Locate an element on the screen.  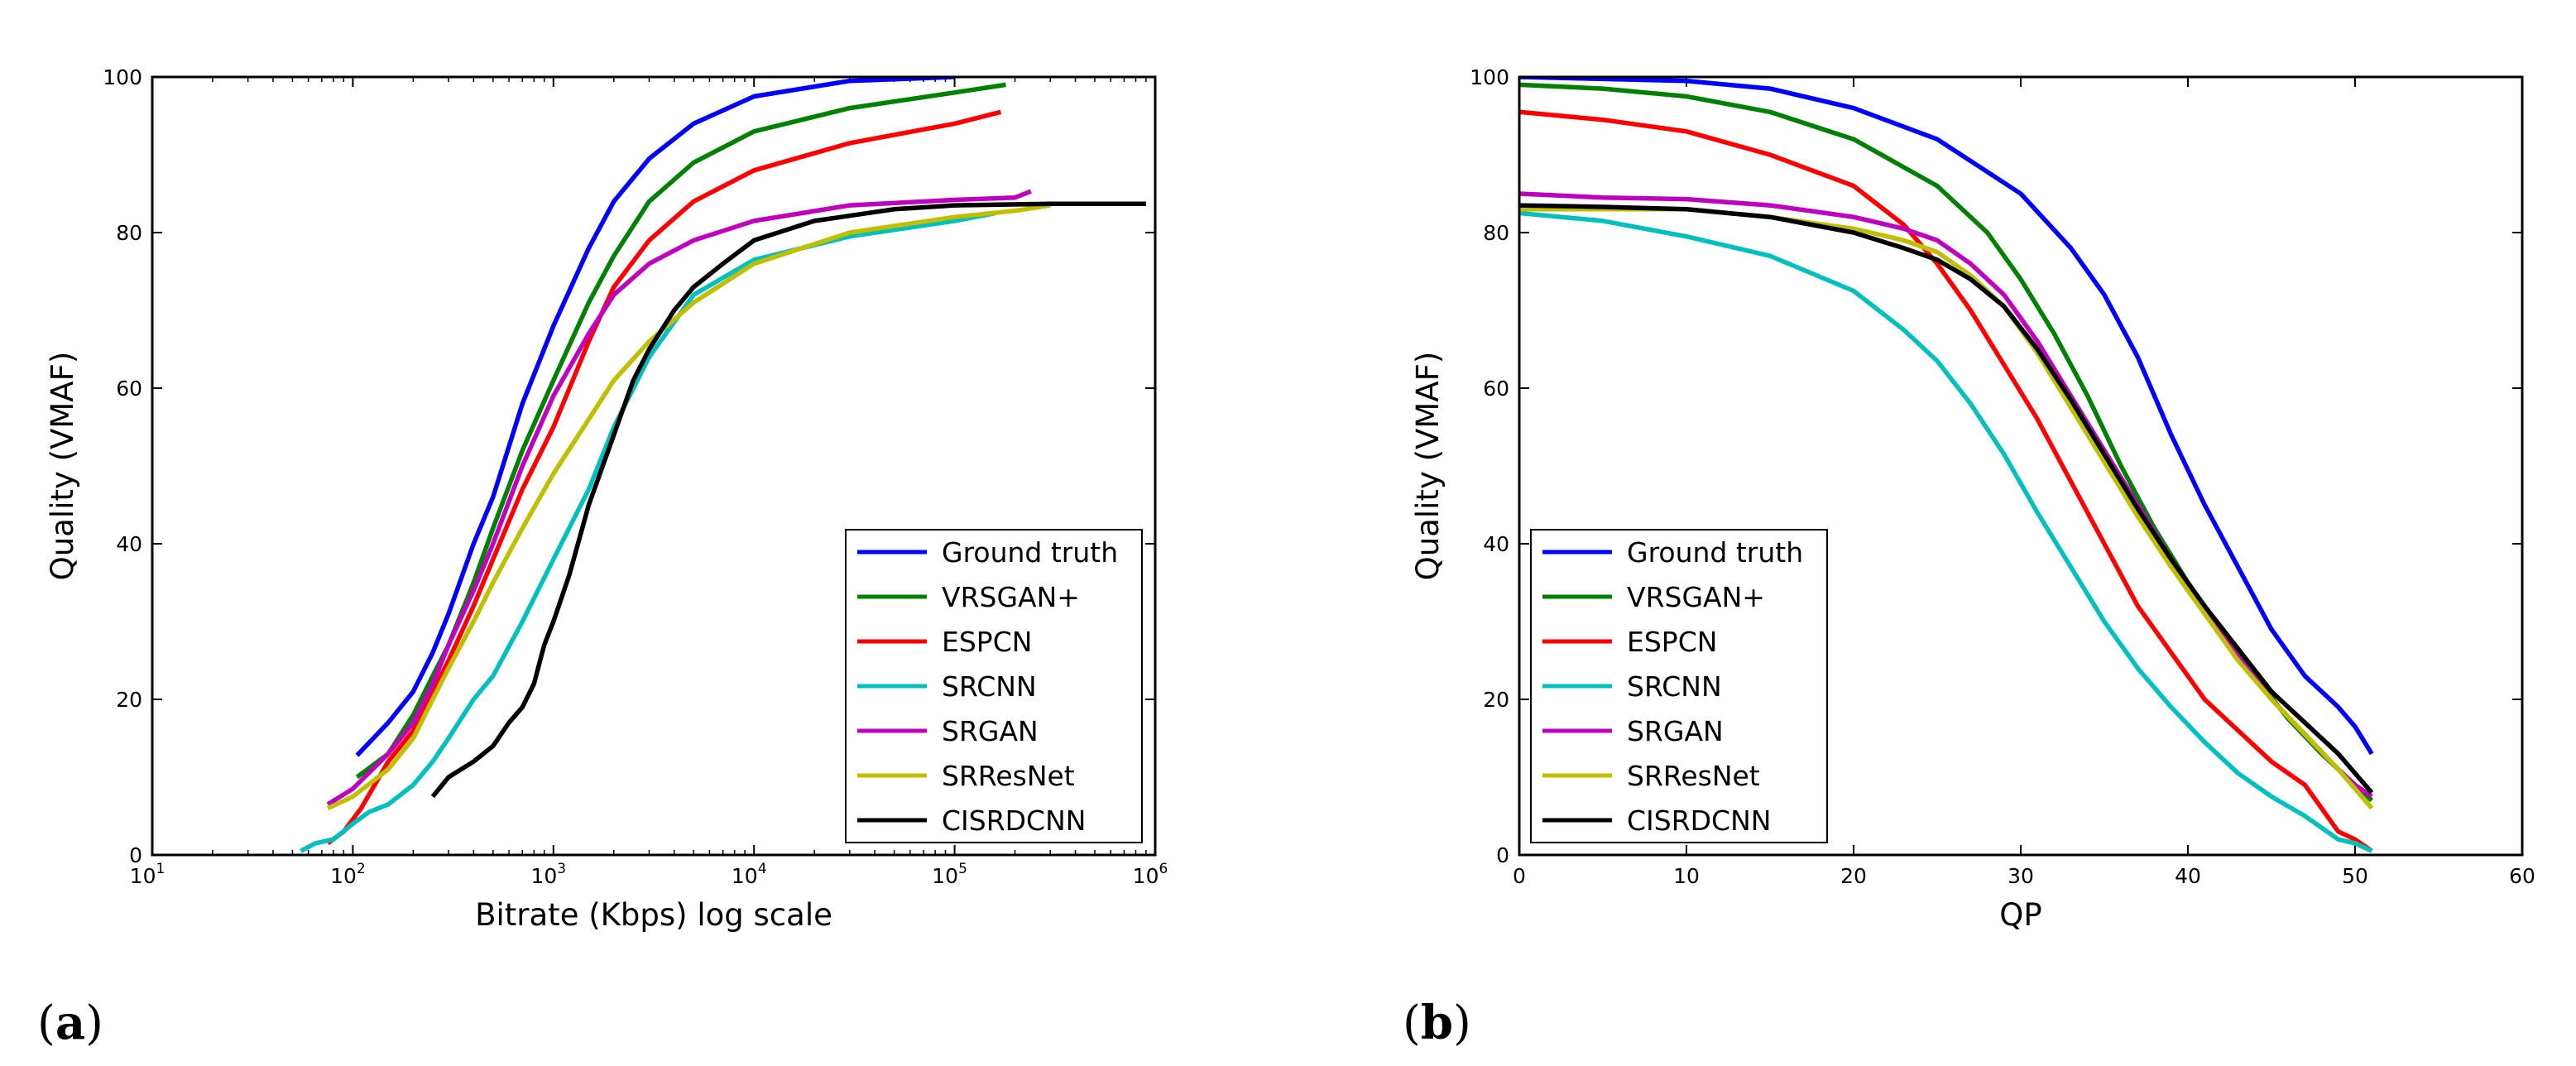
x-tick-label-exponent: 1 is located at coordinates (161, 869).